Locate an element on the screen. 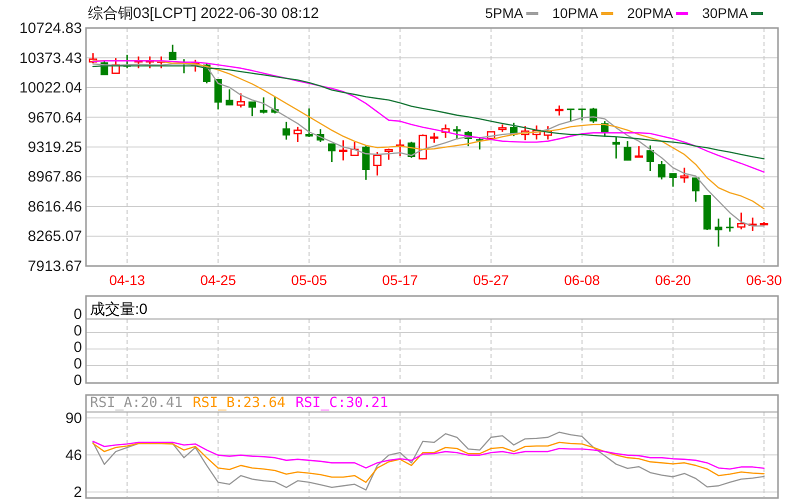  text: 成交量:0 is located at coordinates (119, 309).